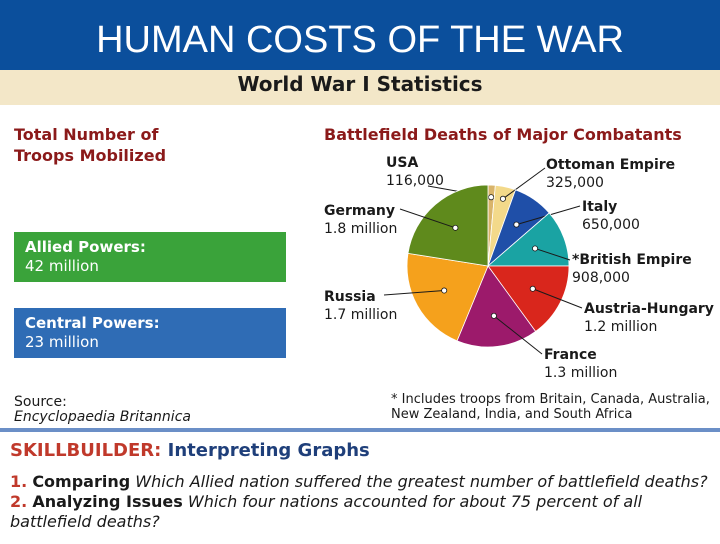  Describe the element at coordinates (600, 207) in the screenshot. I see `slice-name: Italy` at that location.